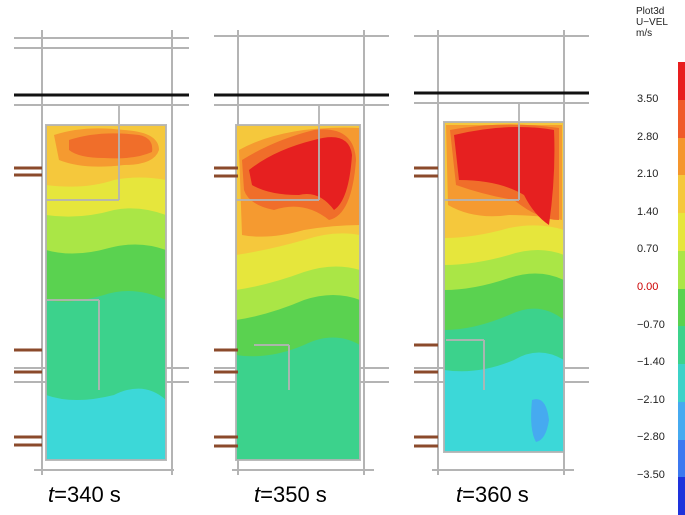  What do you see at coordinates (651, 475) in the screenshot?
I see `legend-tick-label: −3.50` at bounding box center [651, 475].